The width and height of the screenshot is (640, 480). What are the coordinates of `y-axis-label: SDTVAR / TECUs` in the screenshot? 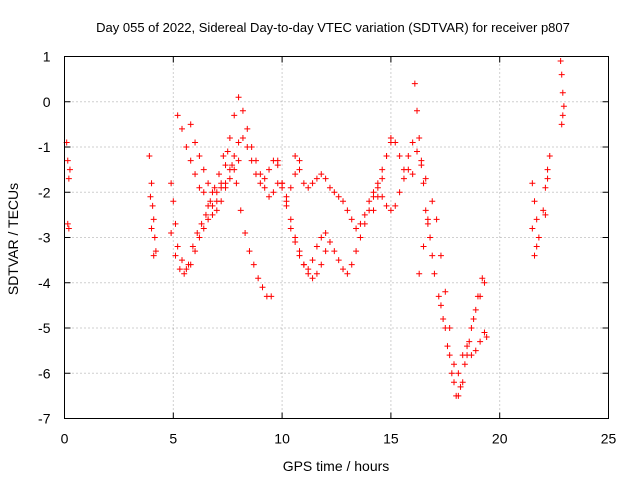 It's located at (13, 239).